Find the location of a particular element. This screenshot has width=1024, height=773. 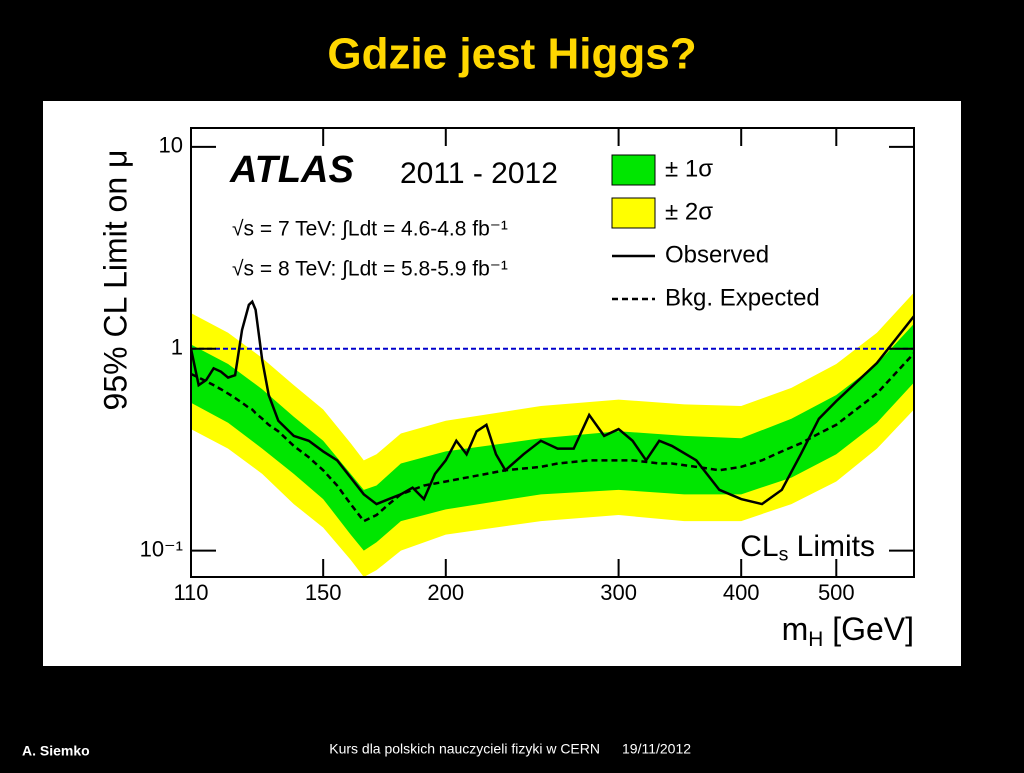

method-label: CLs Limits is located at coordinates (807, 548).